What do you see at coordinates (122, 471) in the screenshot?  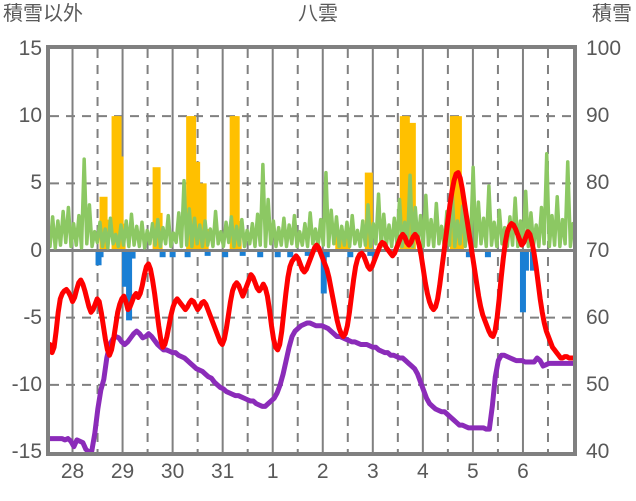 I see `x-tick-29: 29` at bounding box center [122, 471].